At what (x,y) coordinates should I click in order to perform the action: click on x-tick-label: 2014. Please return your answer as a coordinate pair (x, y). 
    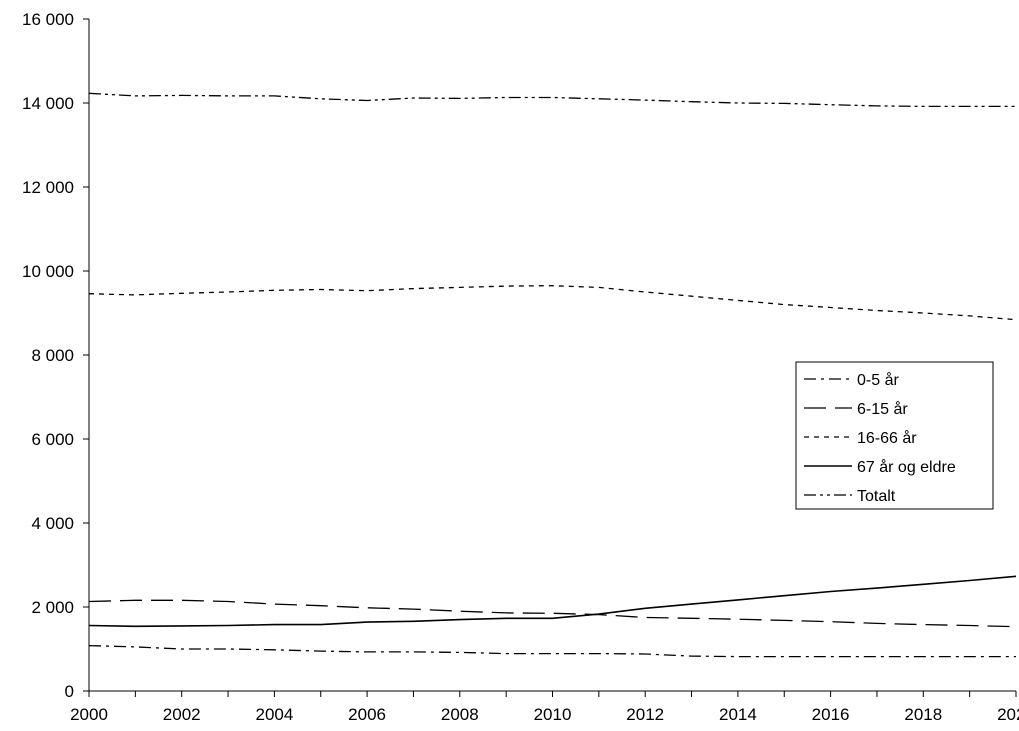
    Looking at the image, I should click on (738, 714).